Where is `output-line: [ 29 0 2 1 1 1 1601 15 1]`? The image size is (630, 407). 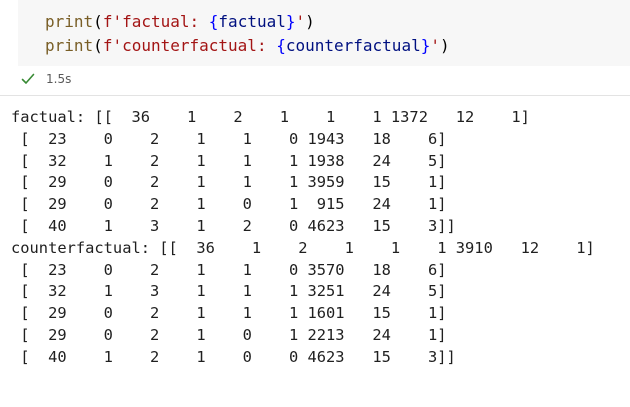
output-line: [ 29 0 2 1 1 1 1601 15 1] is located at coordinates (229, 313).